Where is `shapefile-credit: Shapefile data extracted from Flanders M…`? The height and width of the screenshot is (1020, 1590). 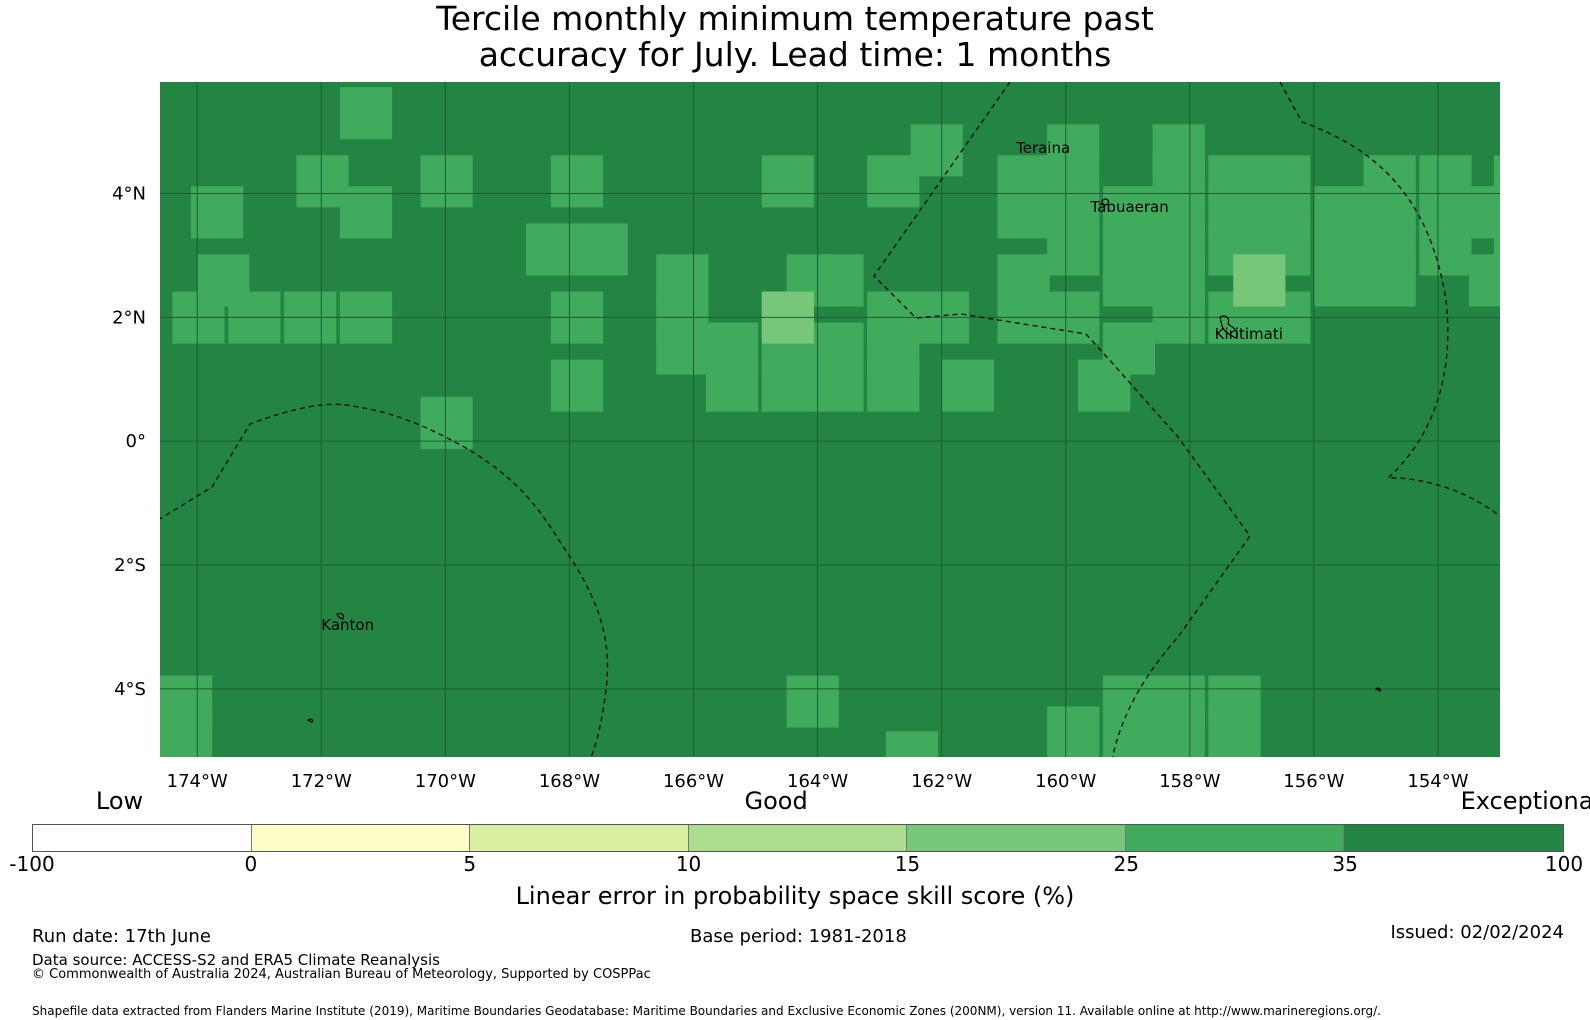 shapefile-credit: Shapefile data extracted from Flanders M… is located at coordinates (706, 1011).